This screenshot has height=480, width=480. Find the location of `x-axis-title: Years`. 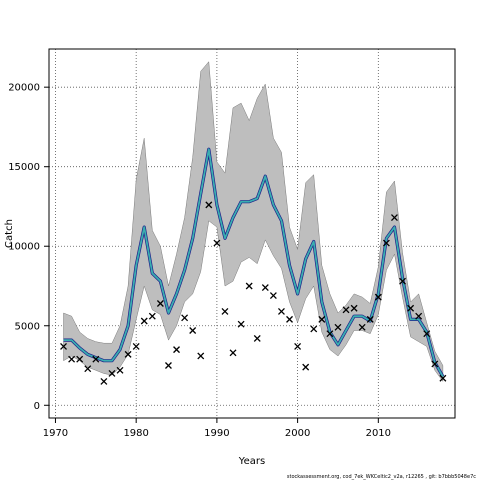

x-axis-title: Years is located at coordinates (251, 461).